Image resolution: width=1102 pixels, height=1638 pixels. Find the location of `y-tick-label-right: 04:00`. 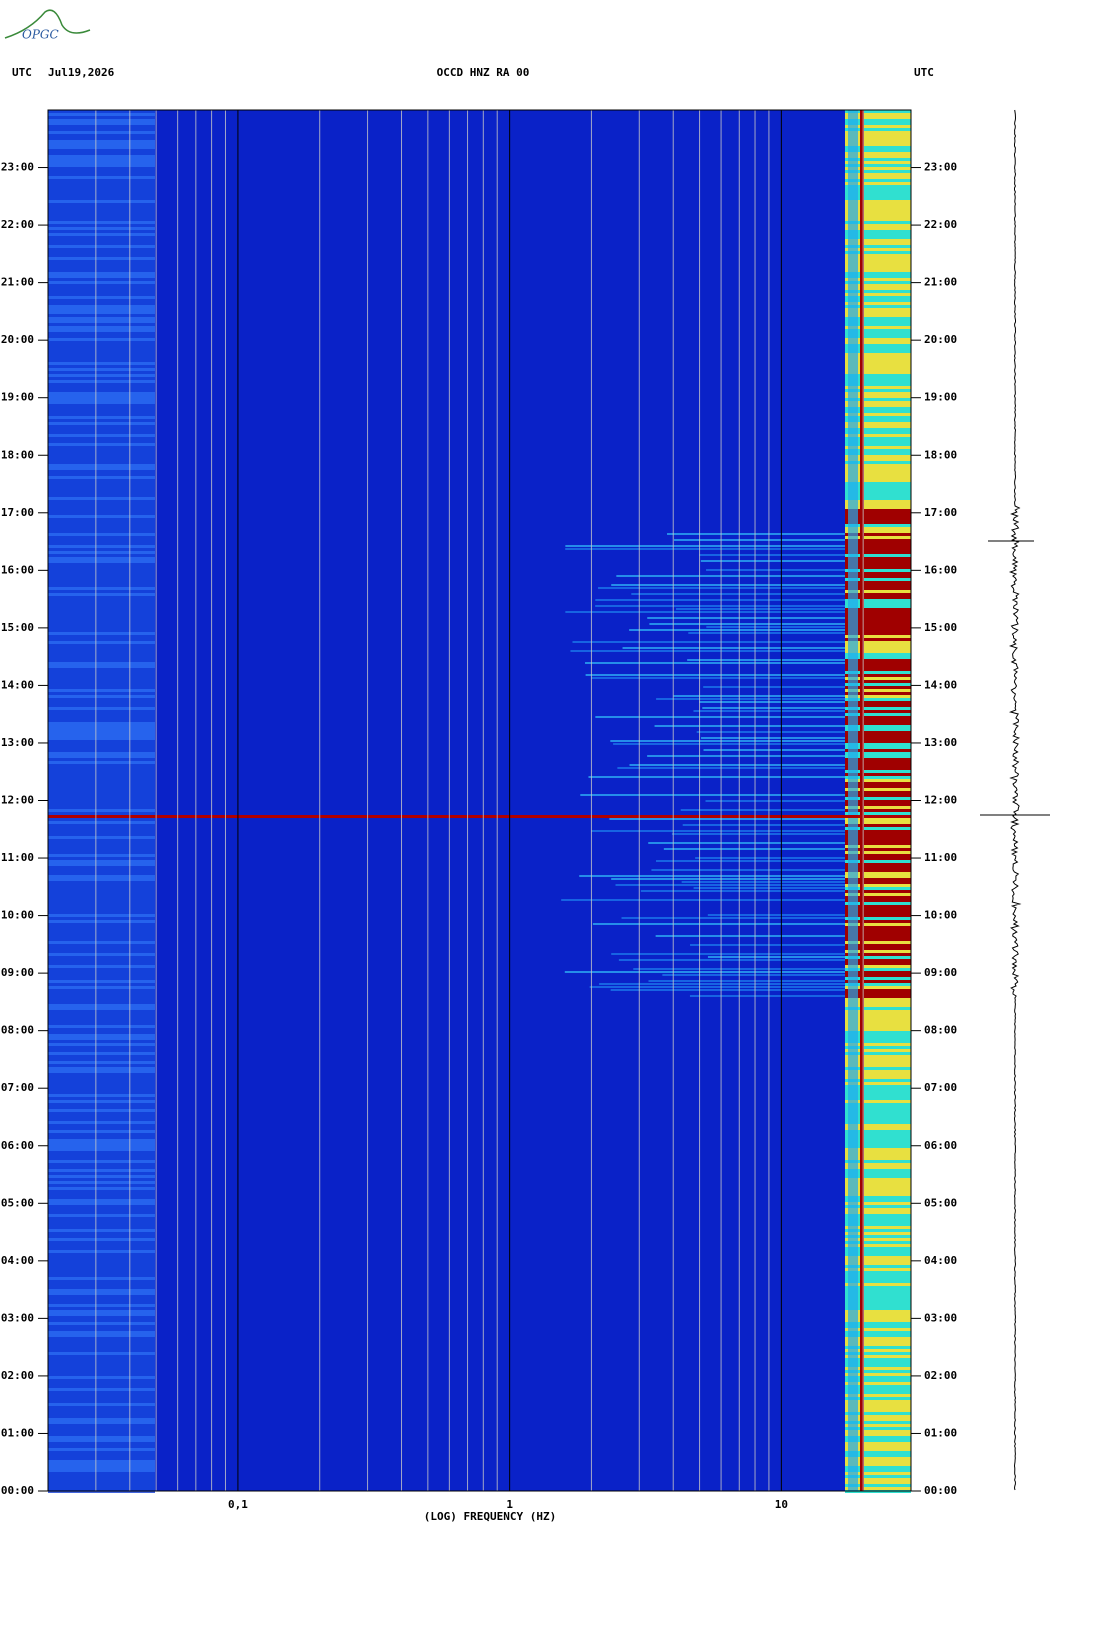

y-tick-label-right: 04:00 is located at coordinates (940, 1260).